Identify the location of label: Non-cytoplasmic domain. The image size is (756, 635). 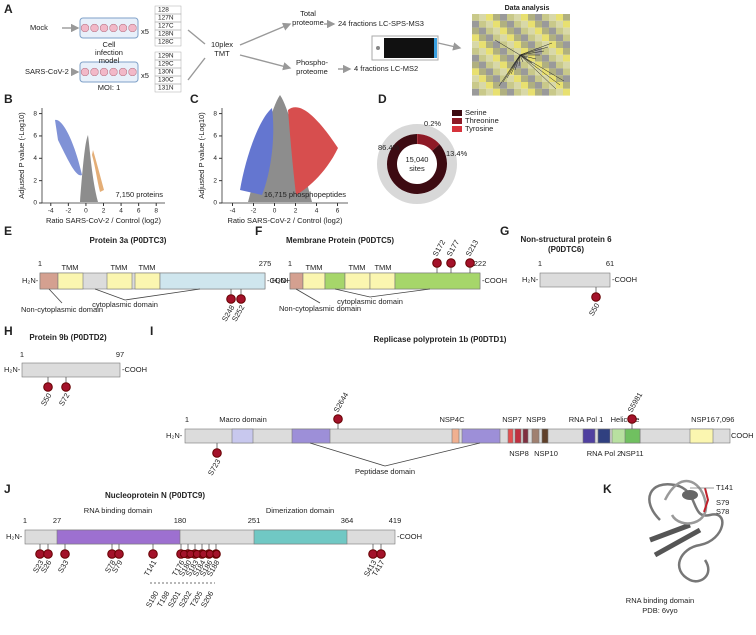
(62, 309).